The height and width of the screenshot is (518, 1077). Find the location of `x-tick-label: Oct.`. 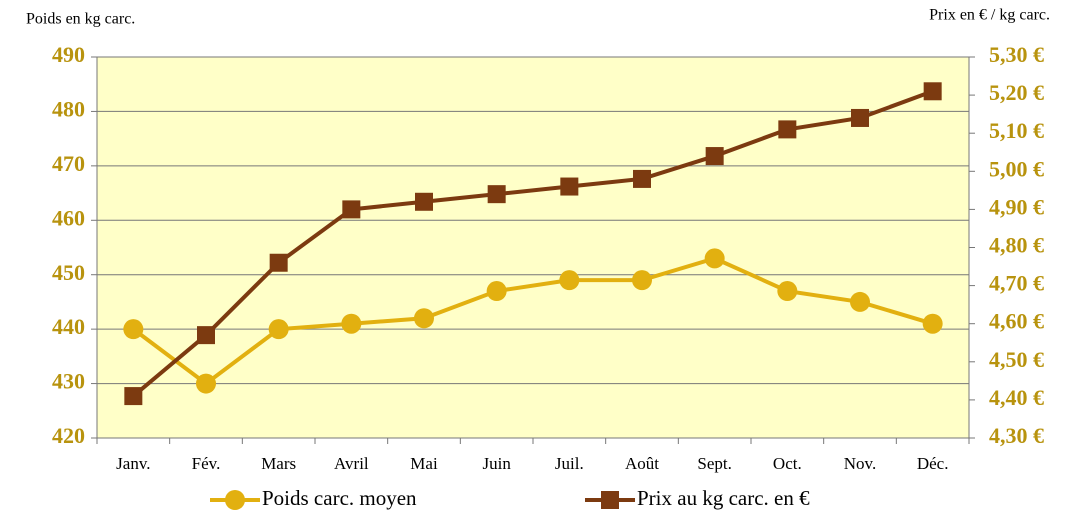

x-tick-label: Oct. is located at coordinates (787, 463).